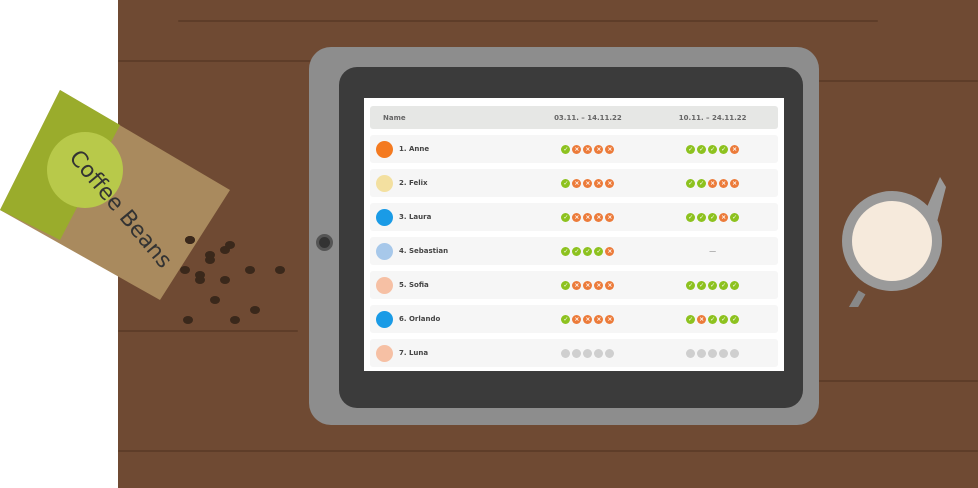 The height and width of the screenshot is (488, 978). What do you see at coordinates (414, 353) in the screenshot?
I see `student-name: 7. Luna` at bounding box center [414, 353].